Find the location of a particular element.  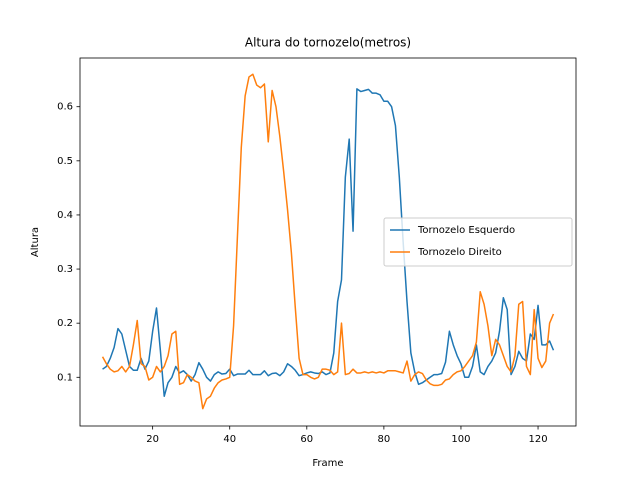

x-axis-label: Frame is located at coordinates (327, 463).